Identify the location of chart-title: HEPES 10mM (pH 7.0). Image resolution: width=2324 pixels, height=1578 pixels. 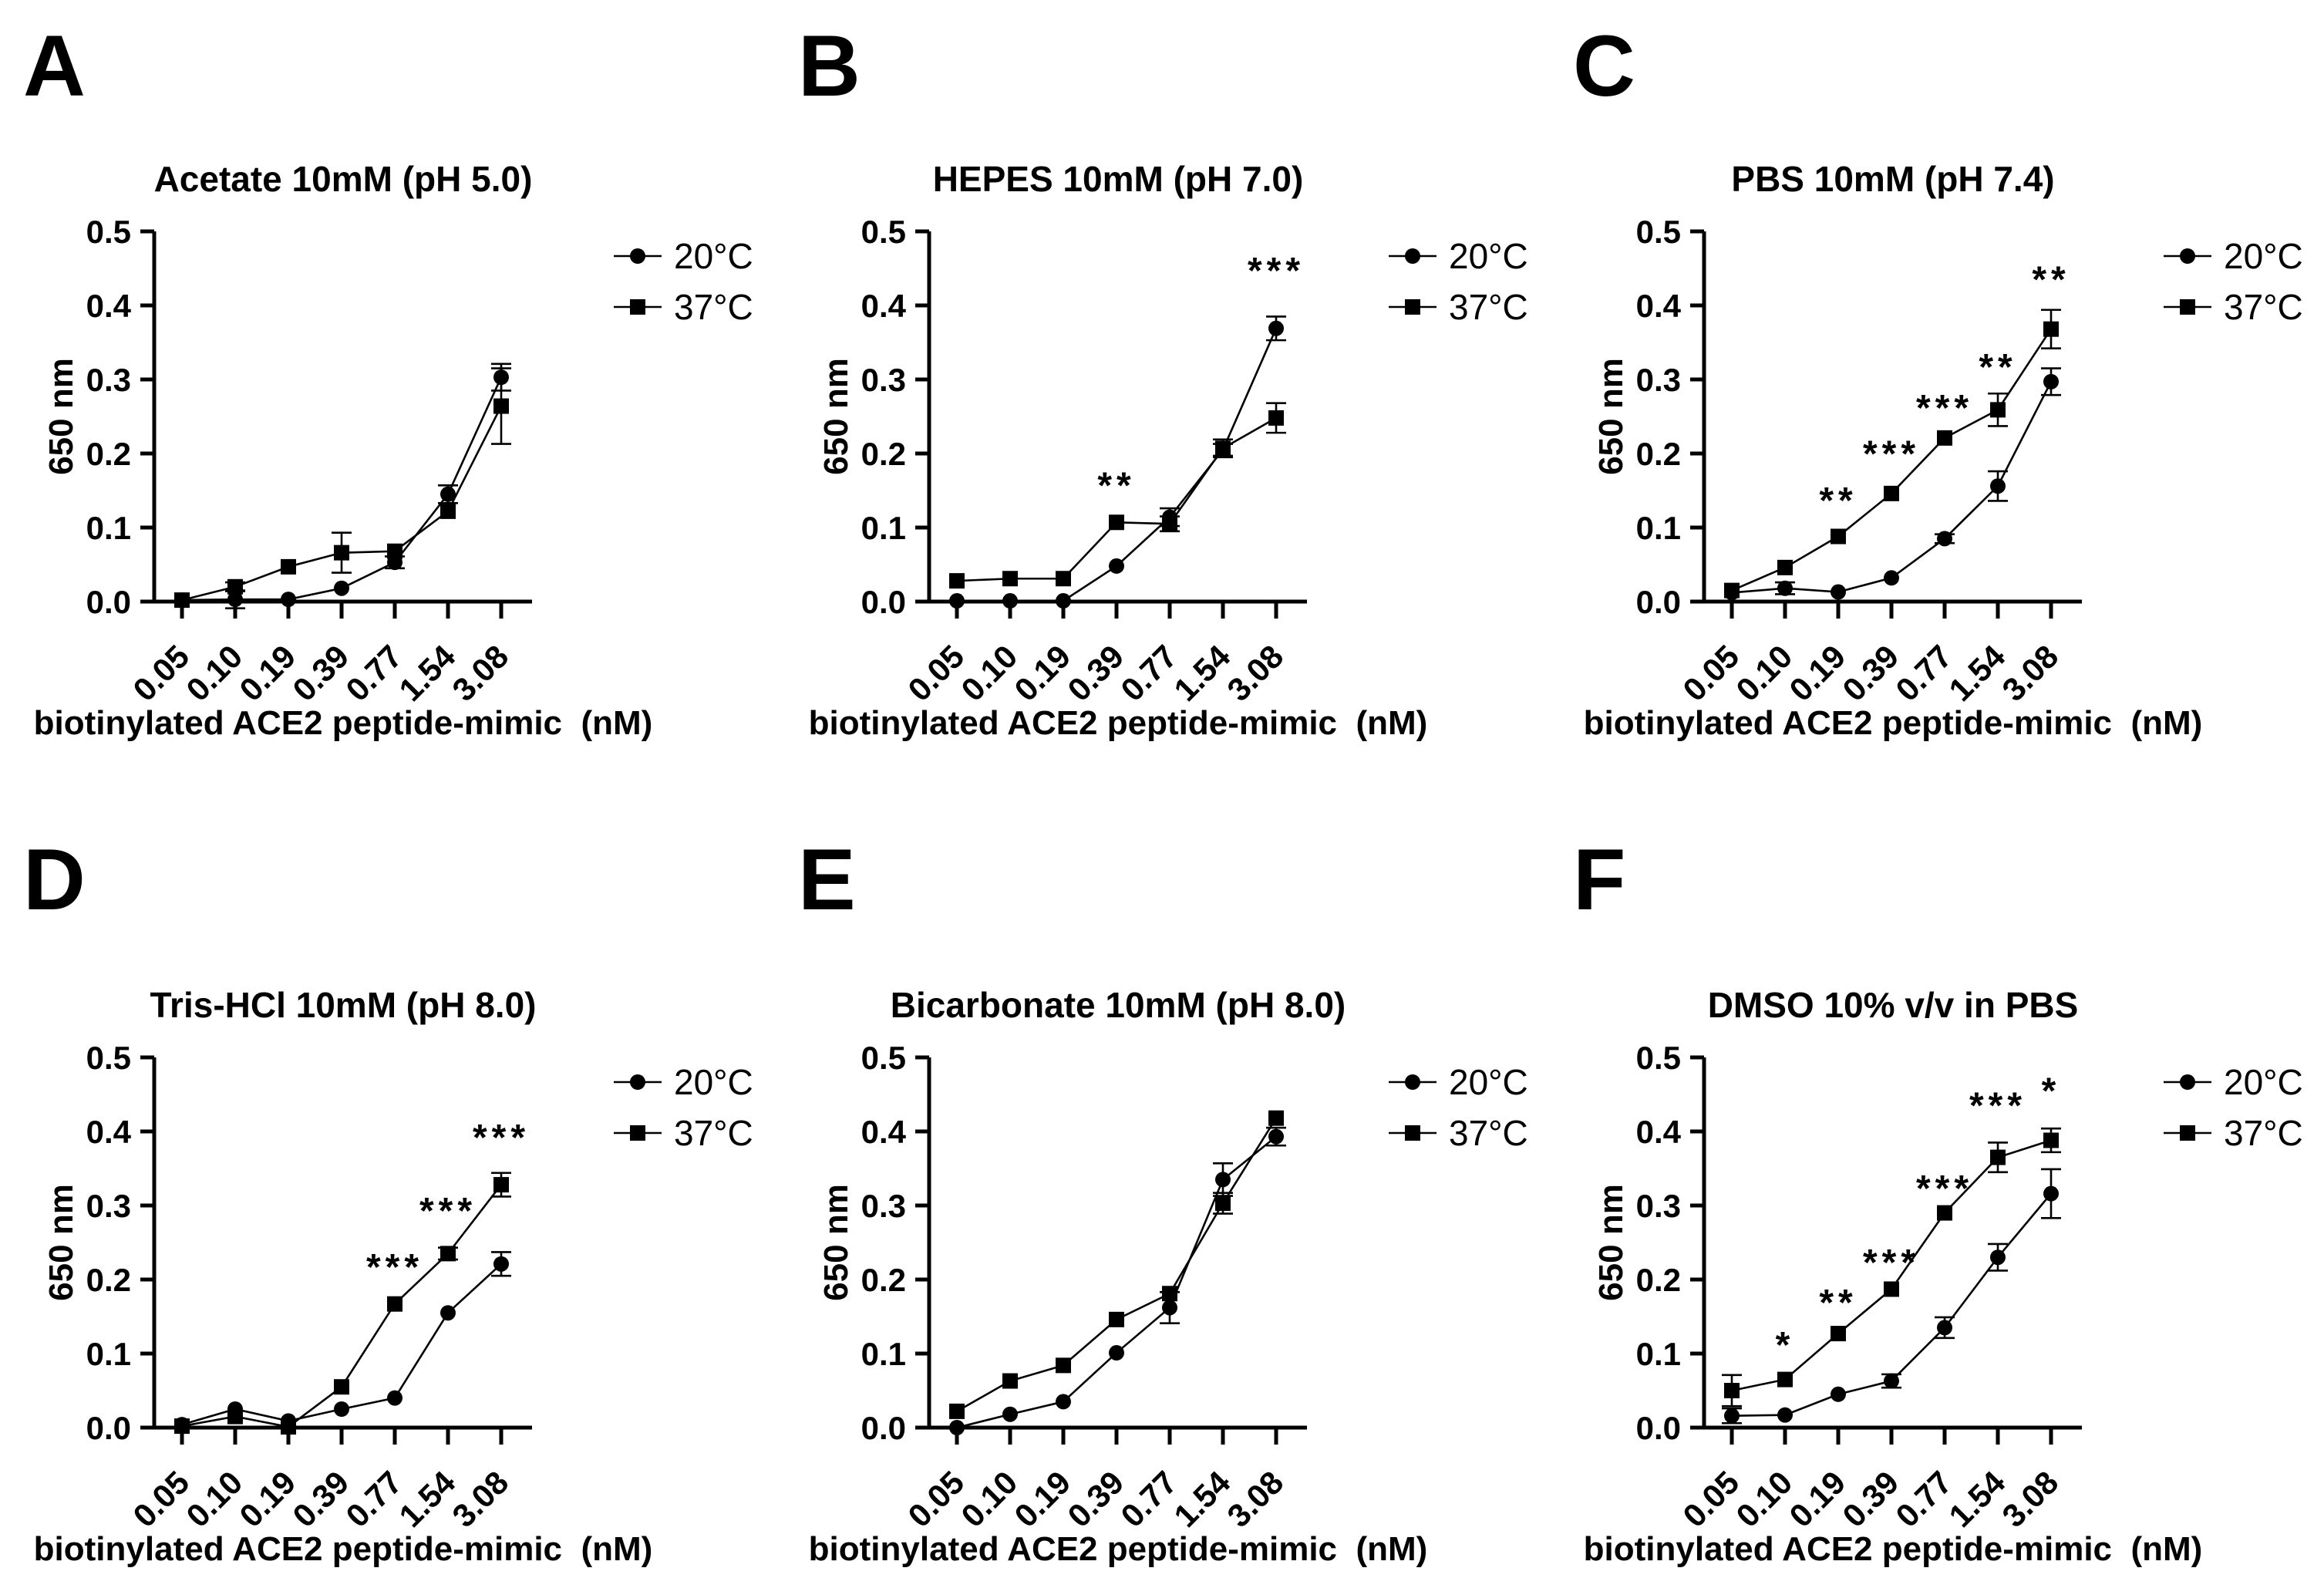
(1118, 179).